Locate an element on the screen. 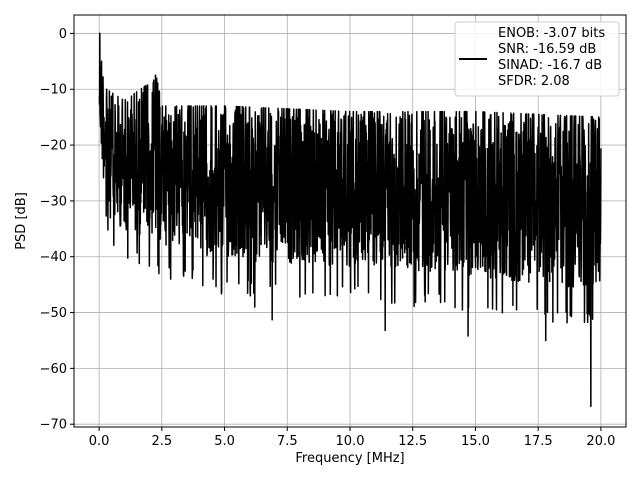 Image resolution: width=640 pixels, height=480 pixels. y-tick-label: −30 is located at coordinates (53, 201).